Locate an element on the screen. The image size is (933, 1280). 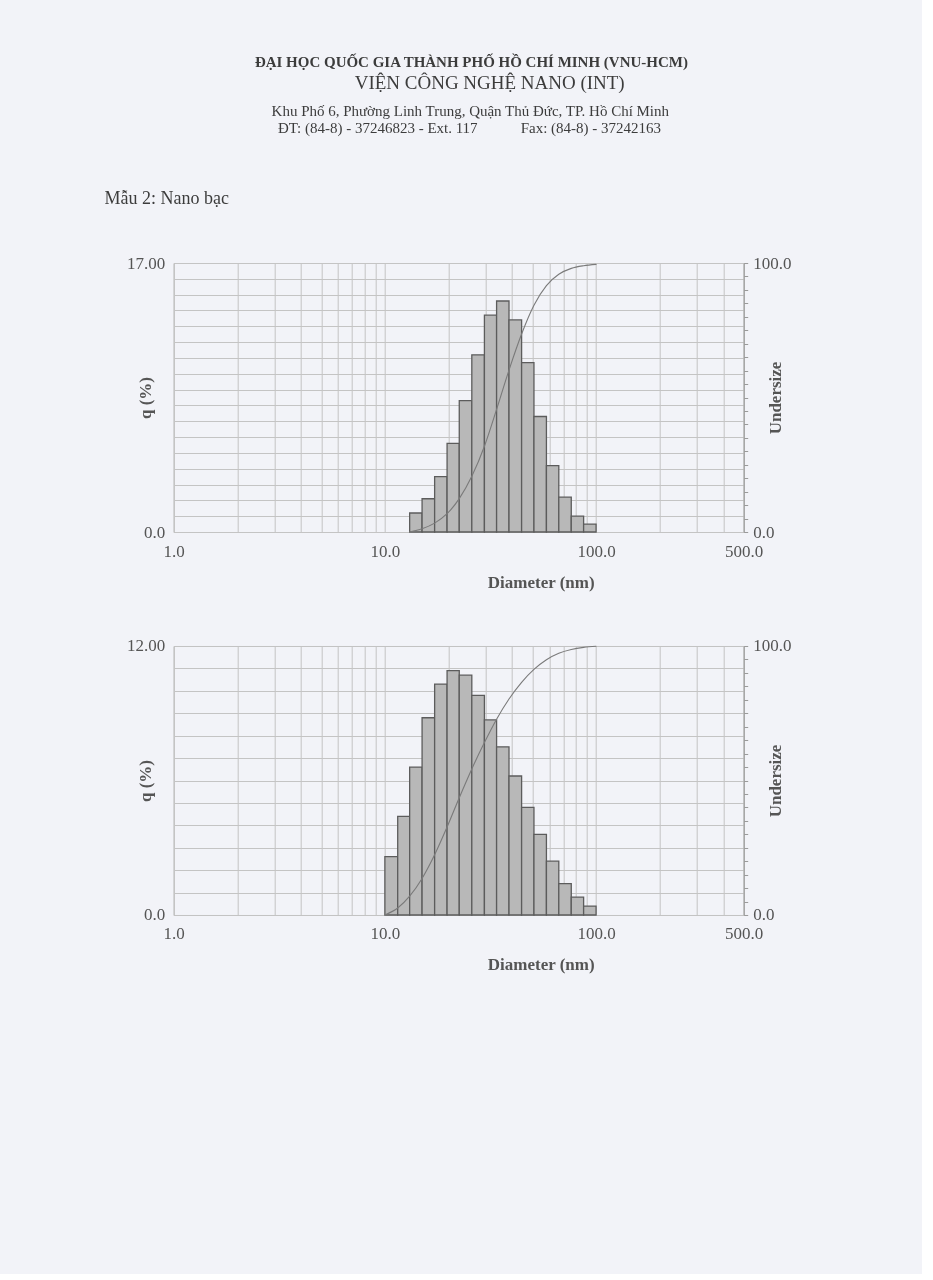
chart-title: ĐẠI HỌC QUỐC GIA THÀNH PHỐ HỒ CHÍ MINH (VNU-HCM) is located at coordinates (471, 62).